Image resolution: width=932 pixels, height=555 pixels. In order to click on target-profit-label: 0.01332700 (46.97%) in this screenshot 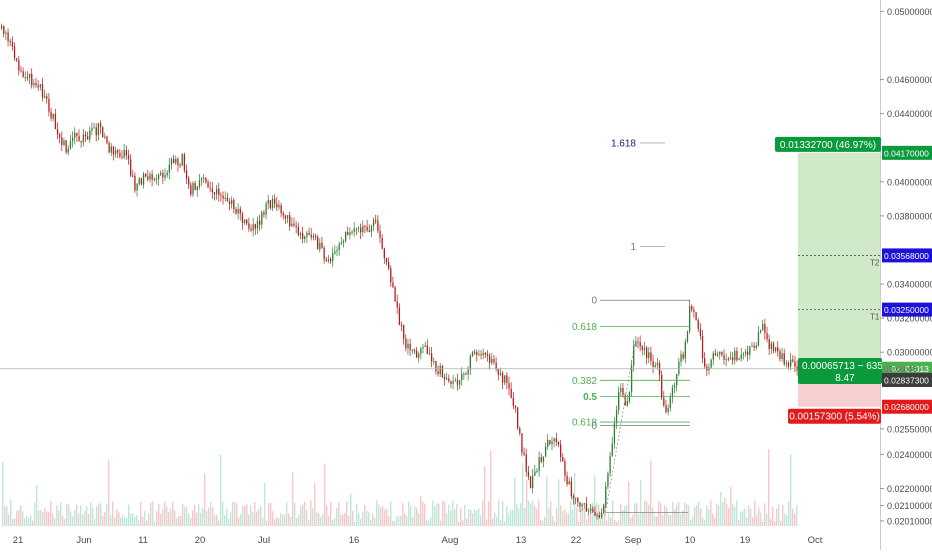, I will do `click(828, 145)`.